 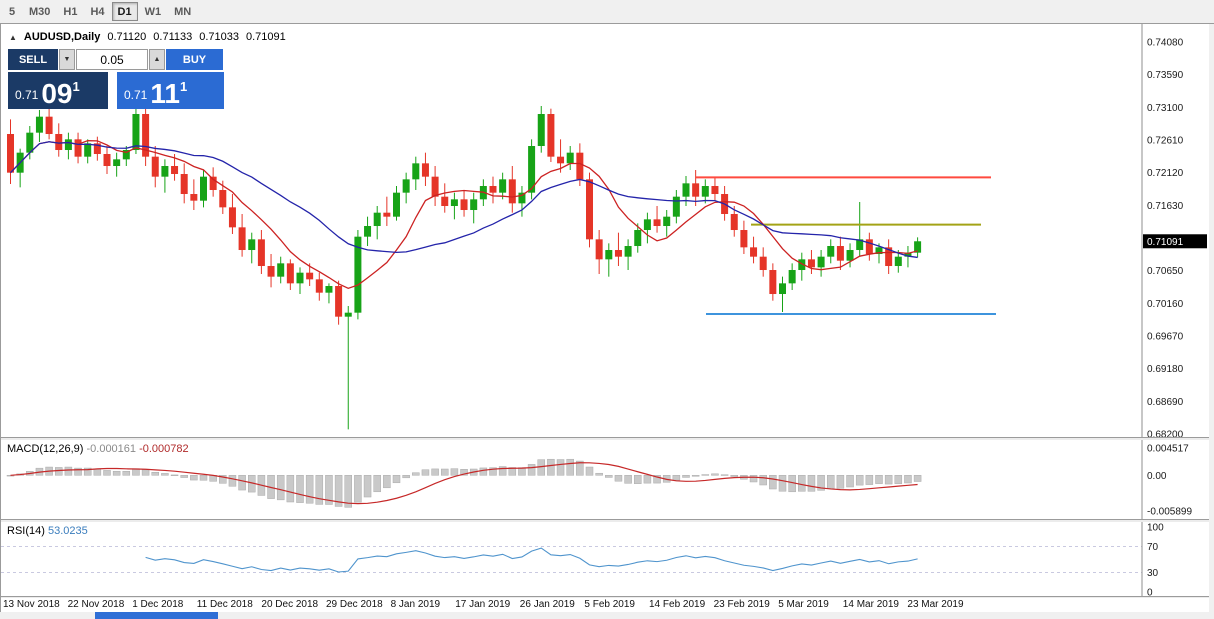 I want to click on triangle-up-icon: ▲, so click(x=157, y=59).